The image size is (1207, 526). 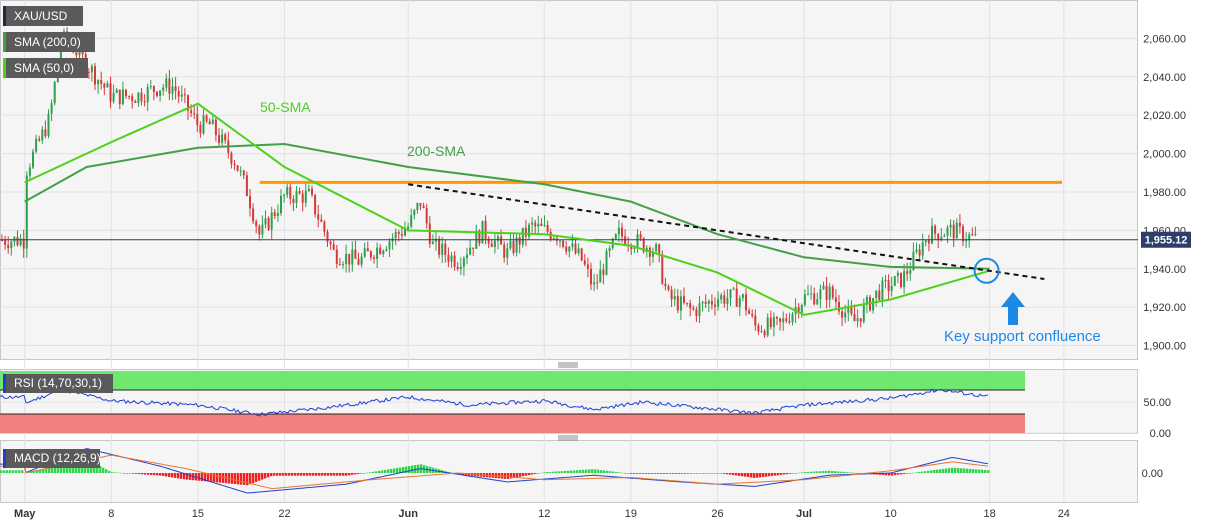 I want to click on x-tick-label: 24, so click(x=1064, y=514).